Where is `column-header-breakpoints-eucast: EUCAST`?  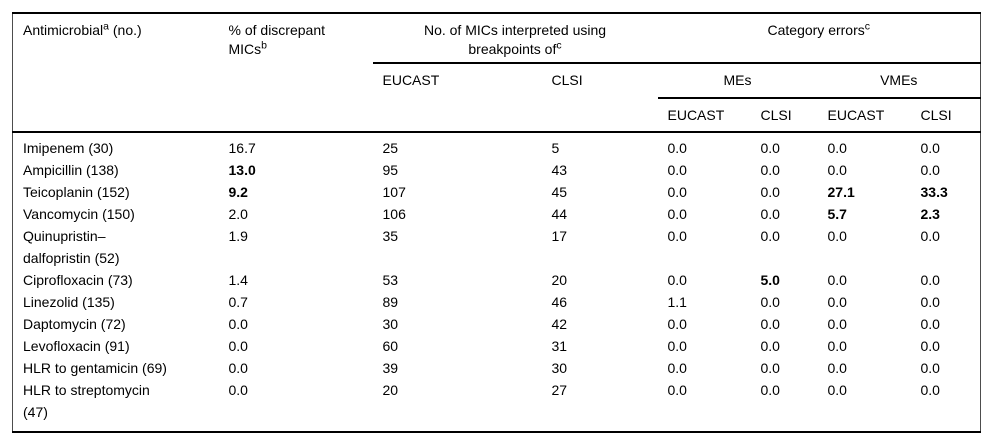 column-header-breakpoints-eucast: EUCAST is located at coordinates (411, 80).